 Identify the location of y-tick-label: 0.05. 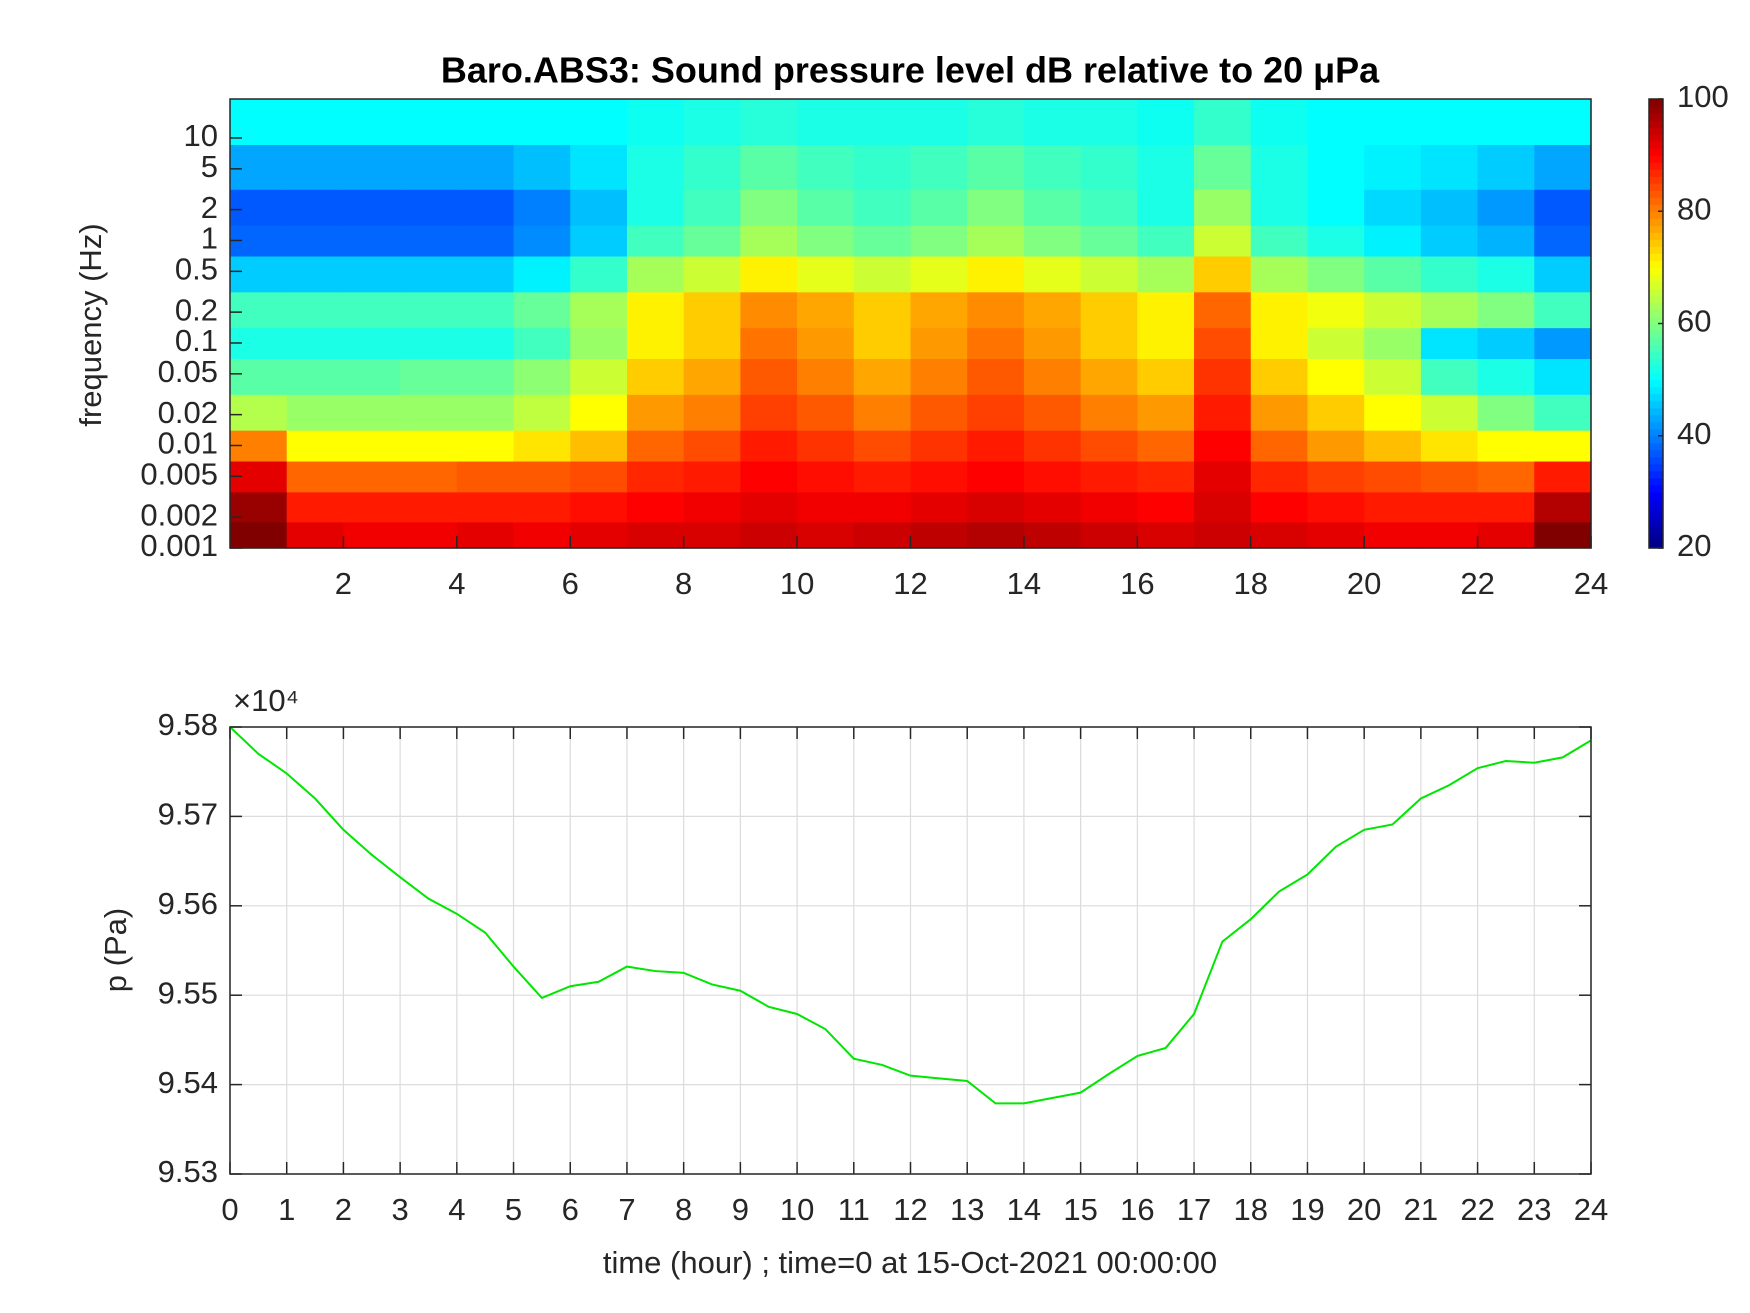
(188, 371).